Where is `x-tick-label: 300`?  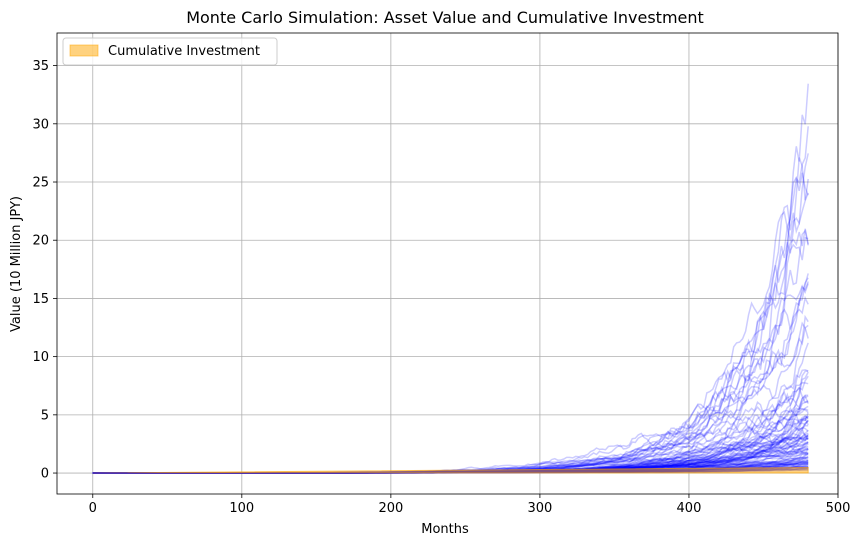
x-tick-label: 300 is located at coordinates (539, 508).